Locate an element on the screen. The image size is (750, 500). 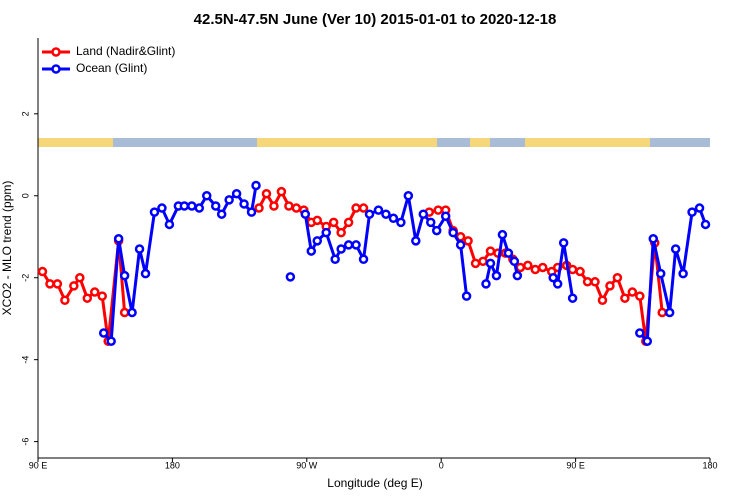
y-tick-label: -6 is located at coordinates (25, 442).